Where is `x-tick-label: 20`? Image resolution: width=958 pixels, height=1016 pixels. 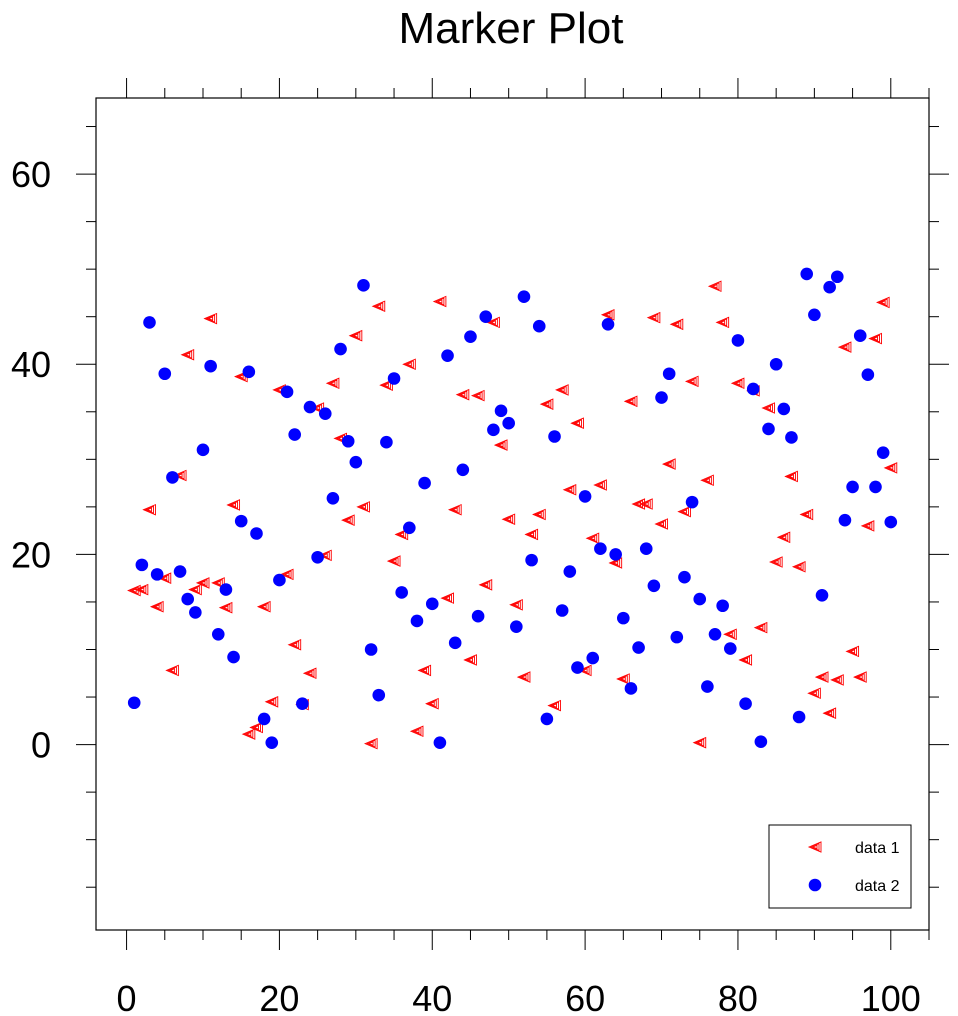
x-tick-label: 20 is located at coordinates (279, 997).